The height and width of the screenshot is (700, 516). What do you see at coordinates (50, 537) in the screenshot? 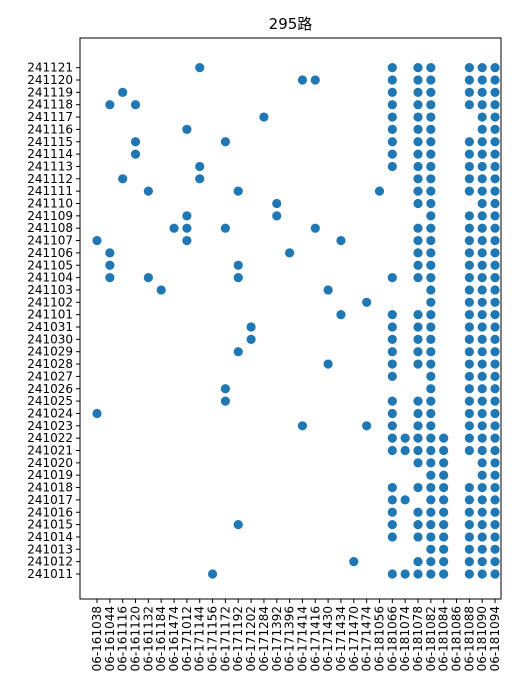
I see `y-tick-label: 241014` at bounding box center [50, 537].